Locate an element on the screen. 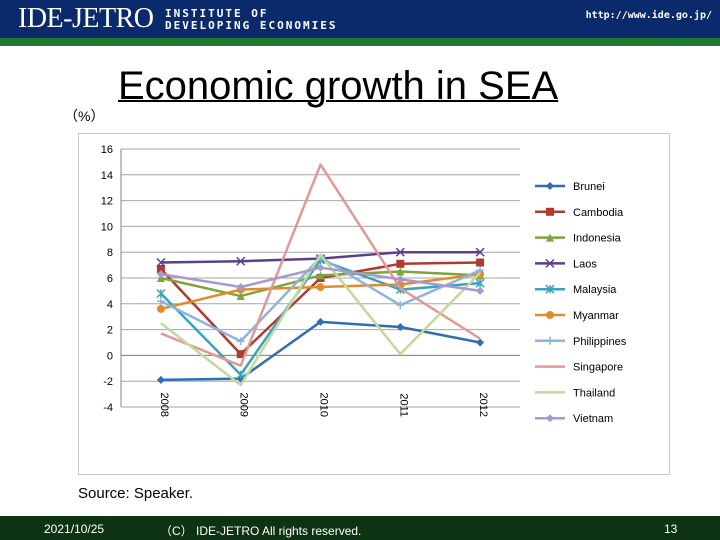 Image resolution: width=720 pixels, height=540 pixels. legend-label: Philippines is located at coordinates (600, 342).